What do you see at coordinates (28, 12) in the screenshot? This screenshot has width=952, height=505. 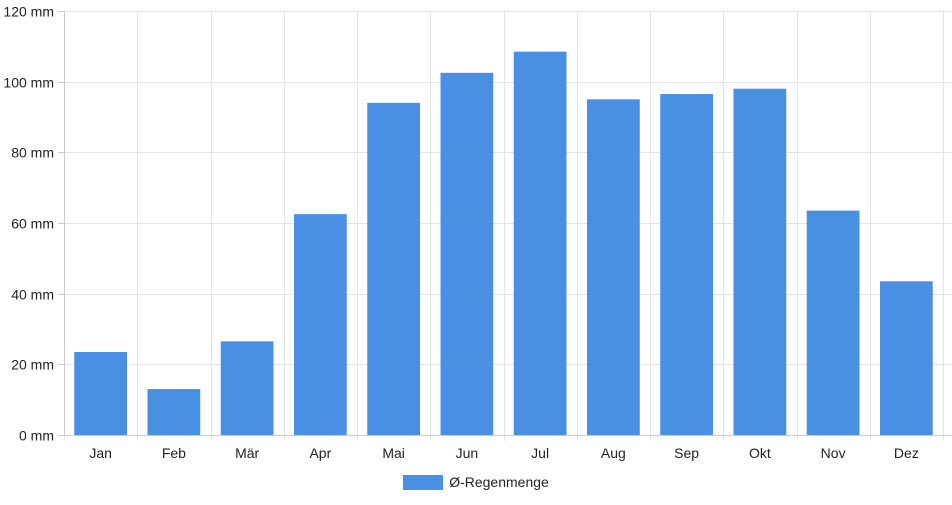 I see `y-tick-label: 120 mm` at bounding box center [28, 12].